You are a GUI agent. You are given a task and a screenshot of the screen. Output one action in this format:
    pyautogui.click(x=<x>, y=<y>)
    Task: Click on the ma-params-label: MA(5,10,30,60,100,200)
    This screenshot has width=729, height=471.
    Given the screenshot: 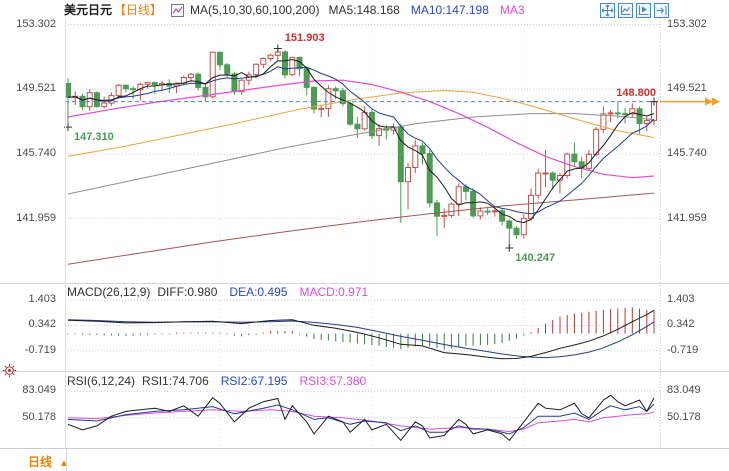 What is the action you would take?
    pyautogui.click(x=255, y=10)
    